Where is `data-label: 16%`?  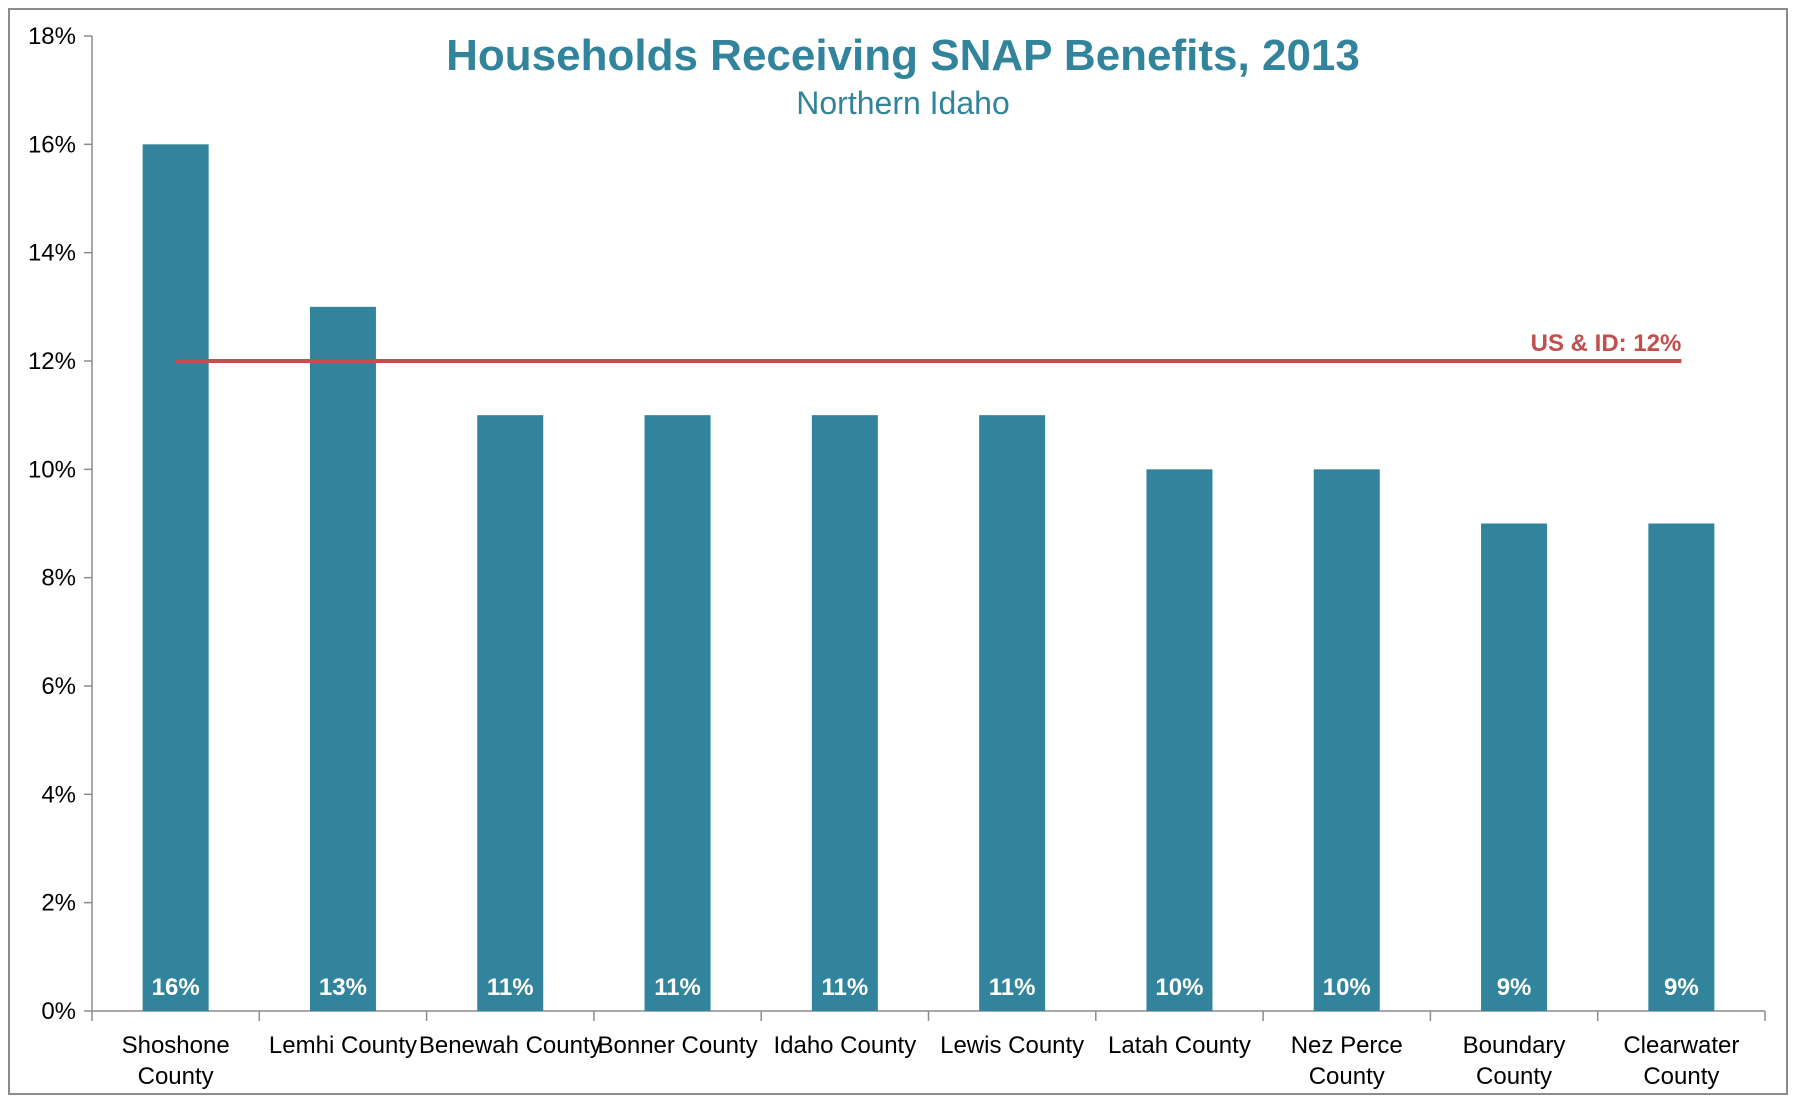
data-label: 16% is located at coordinates (176, 987).